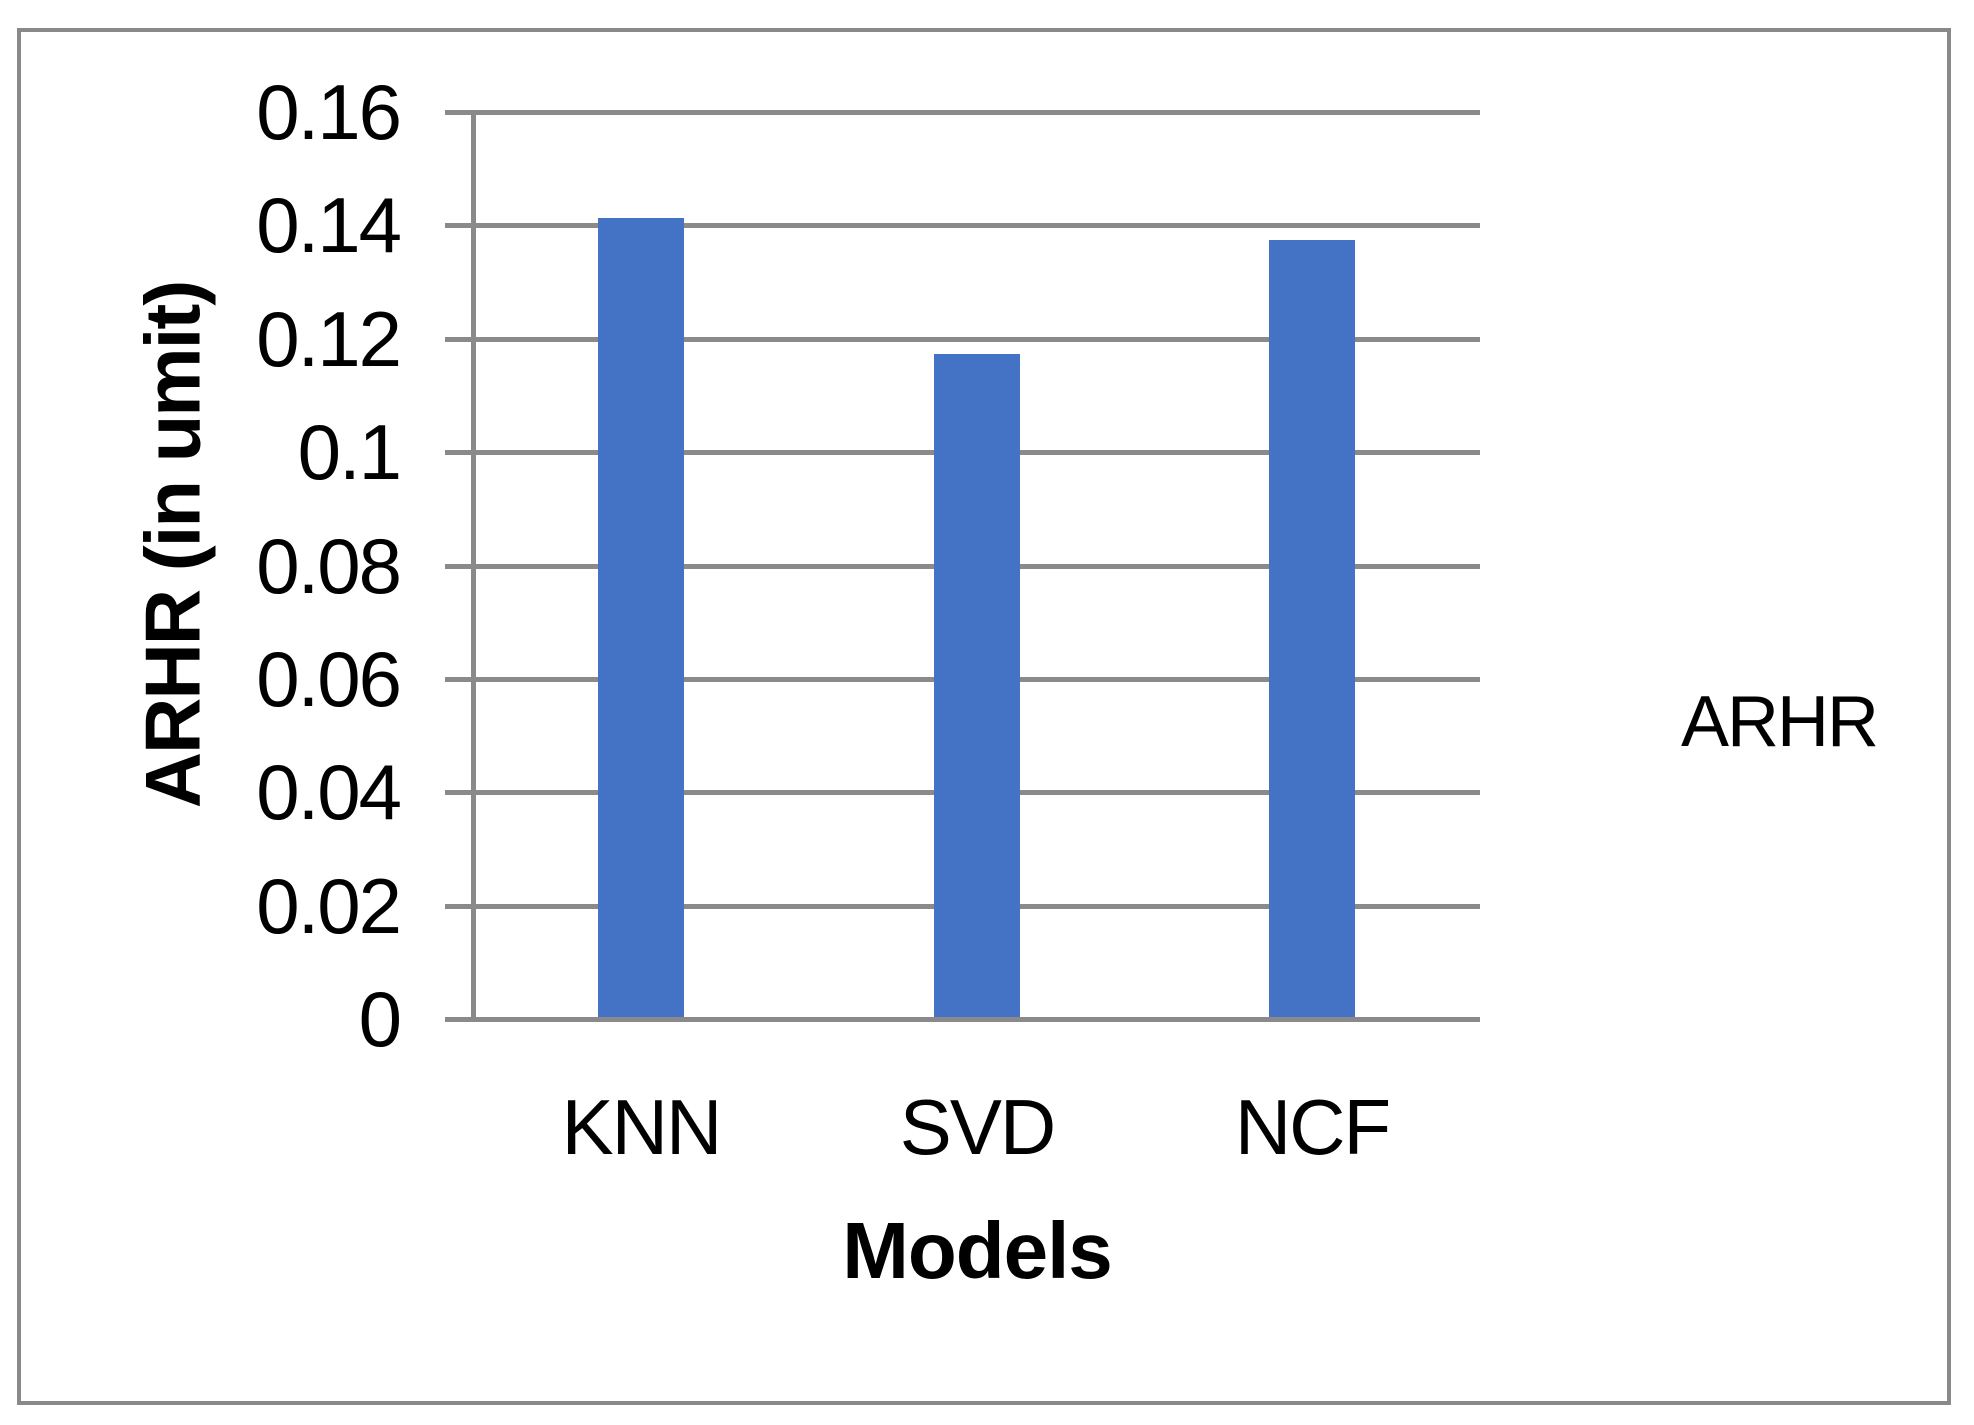  What do you see at coordinates (1635, 722) in the screenshot?
I see `legend-swatch-icon` at bounding box center [1635, 722].